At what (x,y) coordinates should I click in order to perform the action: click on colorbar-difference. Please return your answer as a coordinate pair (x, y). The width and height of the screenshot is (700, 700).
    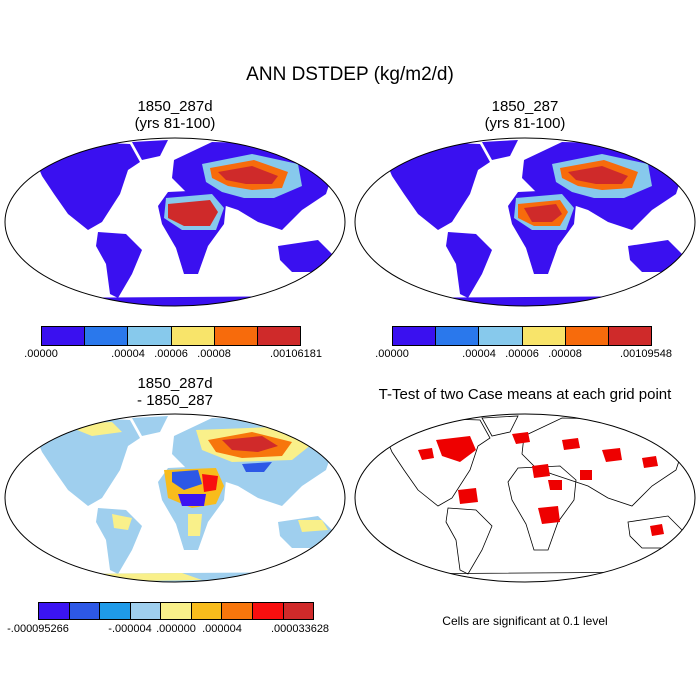
    Looking at the image, I should click on (176, 611).